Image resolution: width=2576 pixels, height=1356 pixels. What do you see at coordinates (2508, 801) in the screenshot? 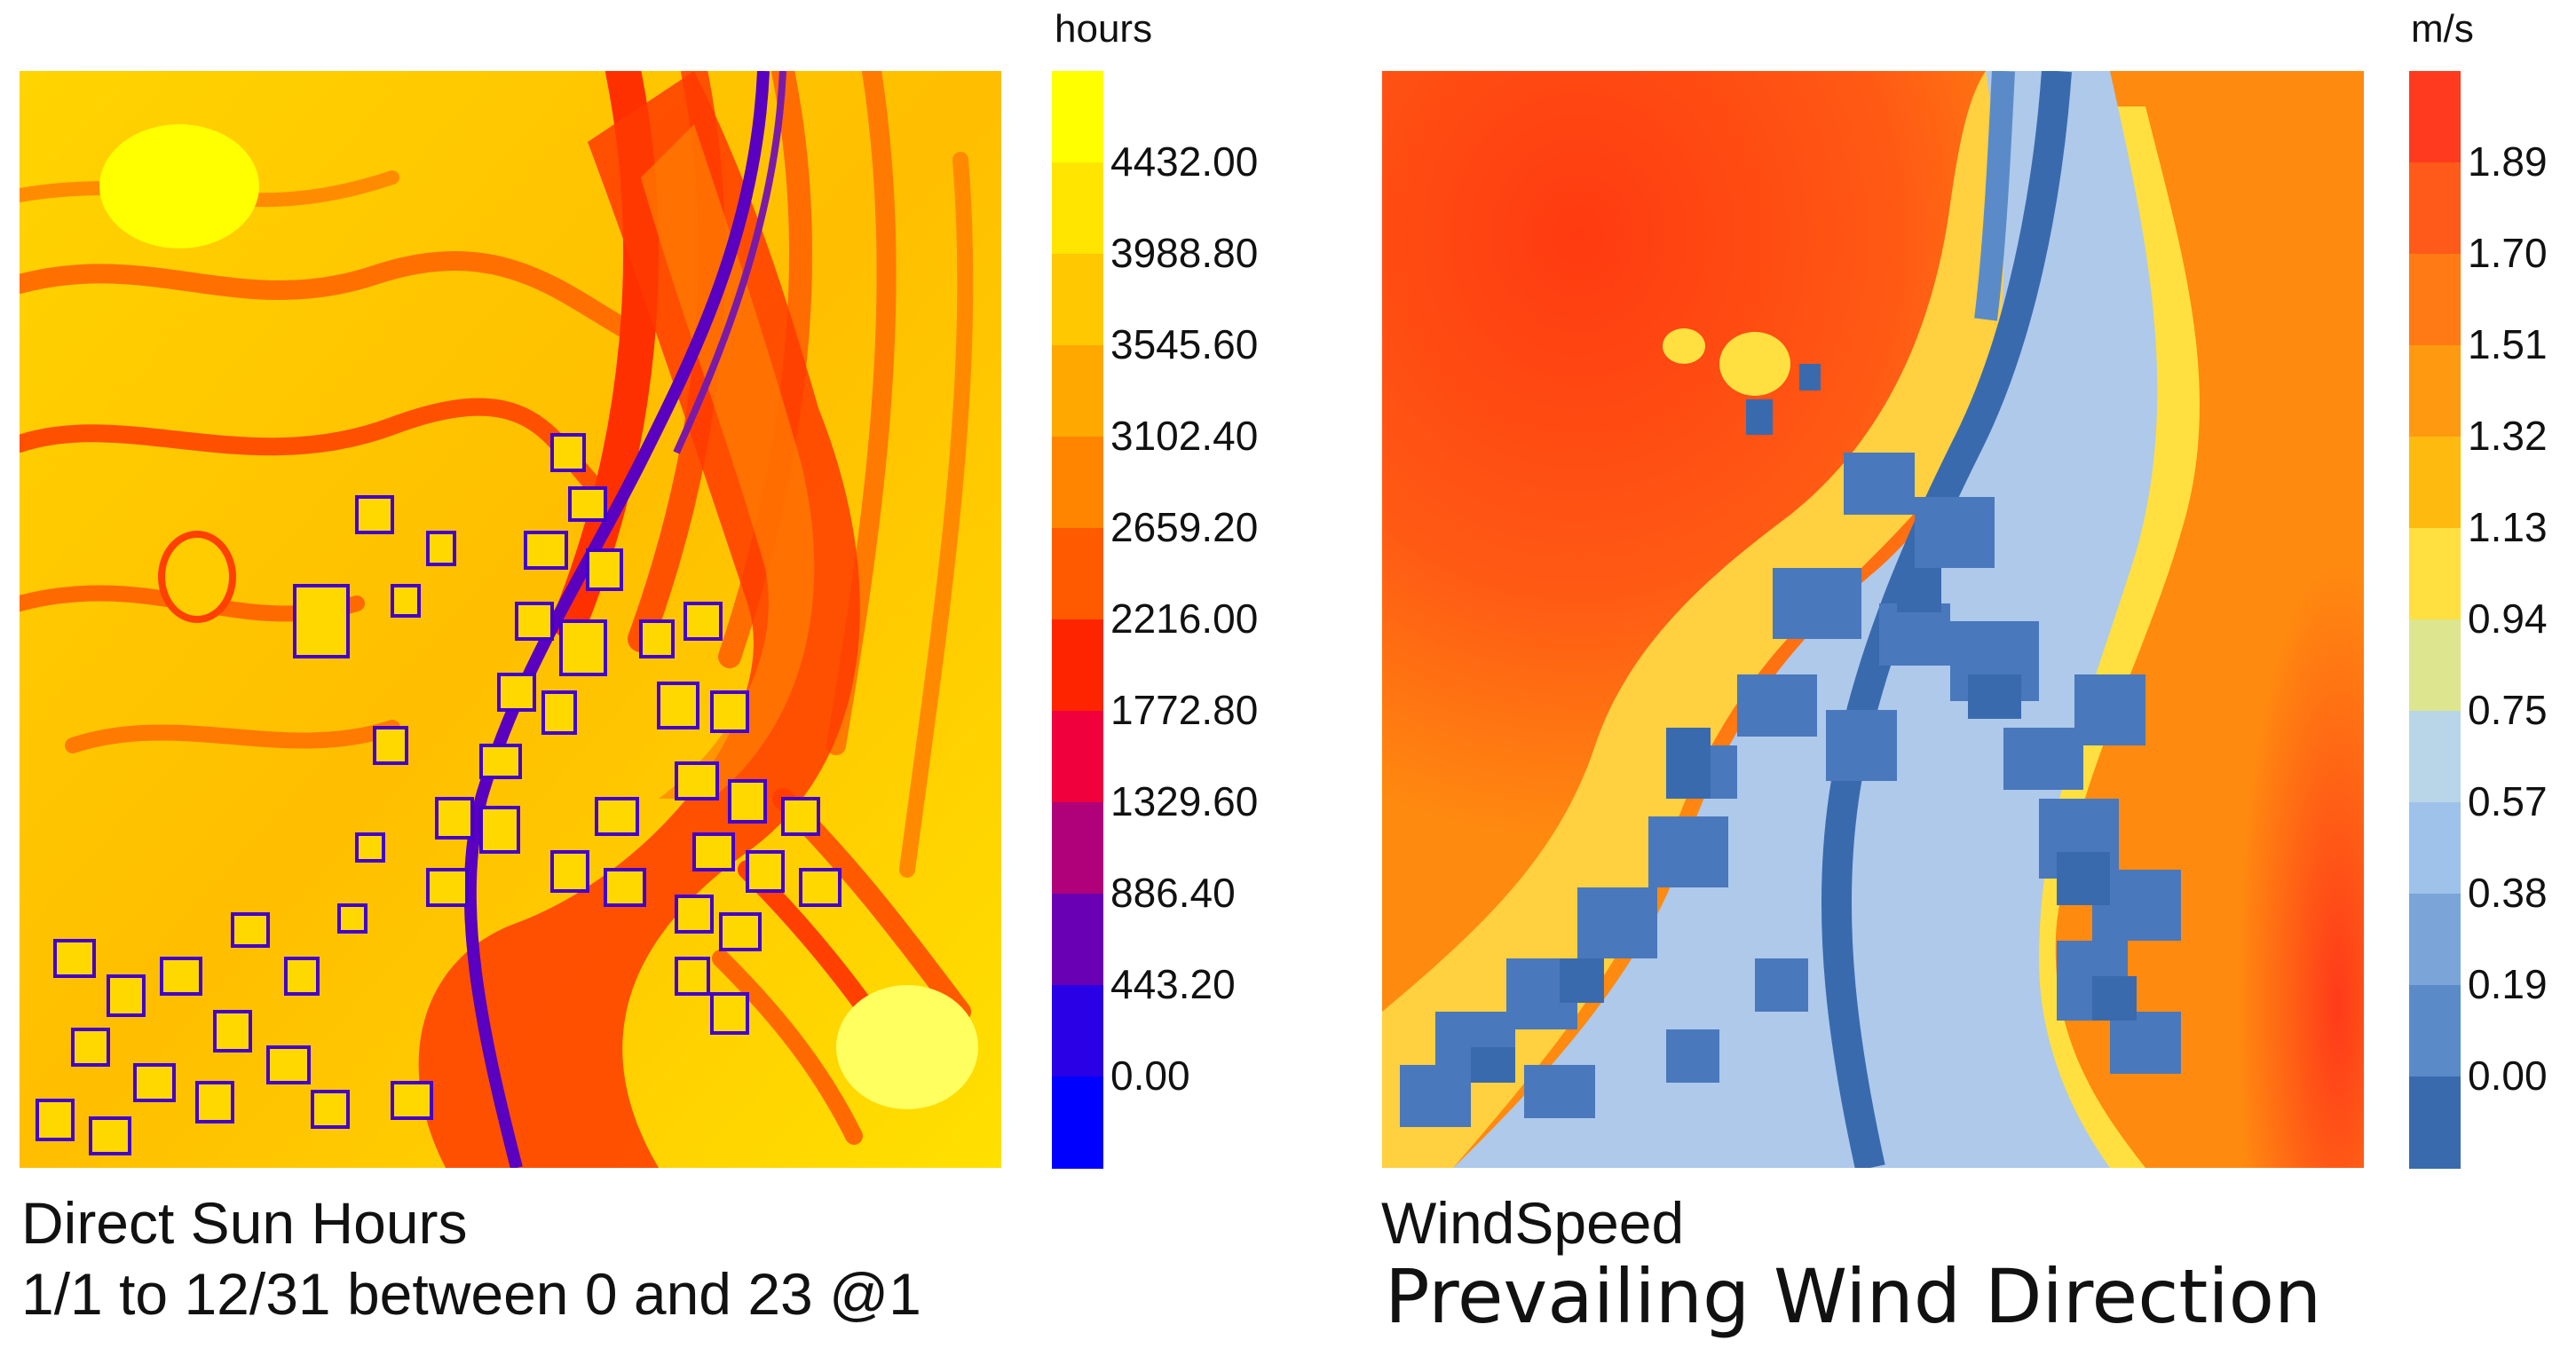
I see `wind-legend-label: 0.57` at bounding box center [2508, 801].